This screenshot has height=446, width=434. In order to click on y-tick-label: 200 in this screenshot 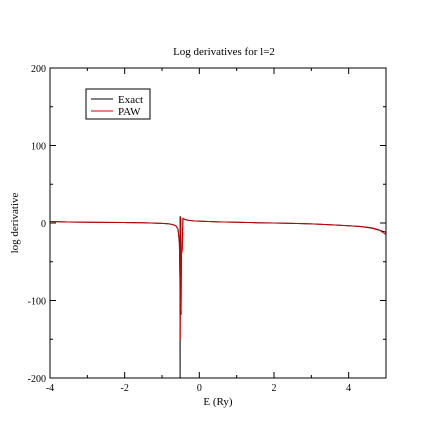, I will do `click(38, 69)`.